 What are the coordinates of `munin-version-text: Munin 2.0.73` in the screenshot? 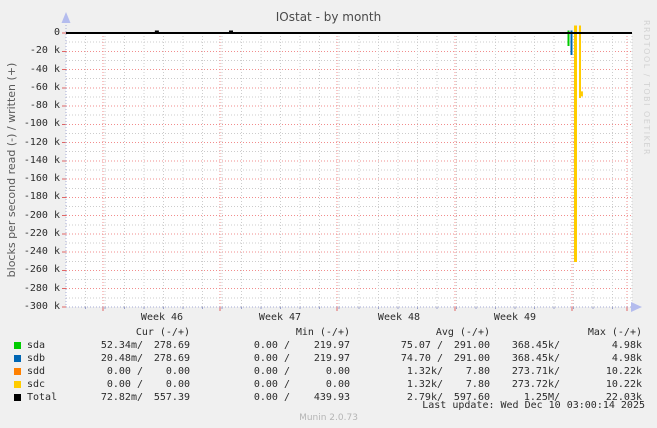 It's located at (328, 418).